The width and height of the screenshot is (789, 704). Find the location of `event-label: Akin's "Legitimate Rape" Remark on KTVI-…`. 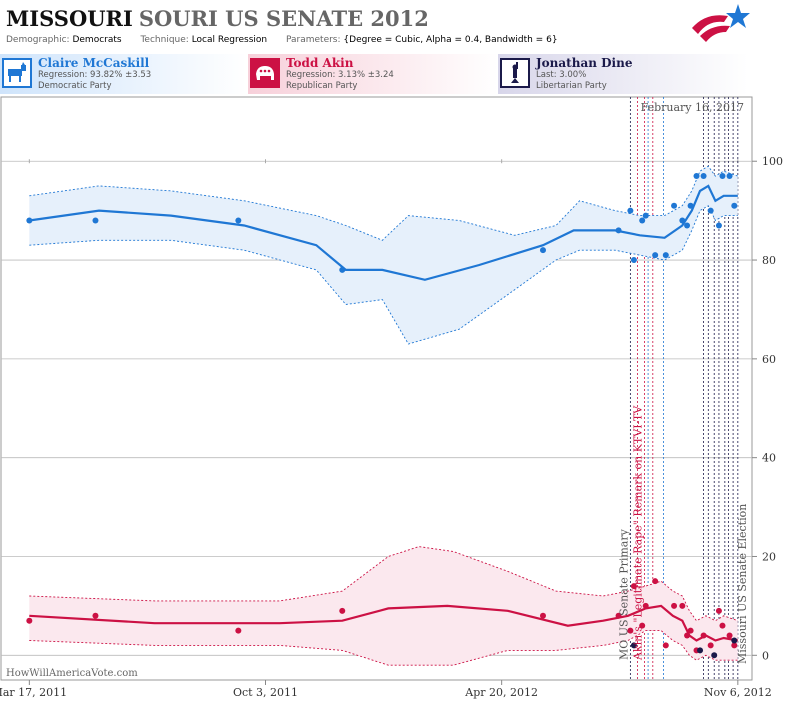

event-label: Akin's "Legitimate Rape" Remark on KTVI-… is located at coordinates (638, 533).